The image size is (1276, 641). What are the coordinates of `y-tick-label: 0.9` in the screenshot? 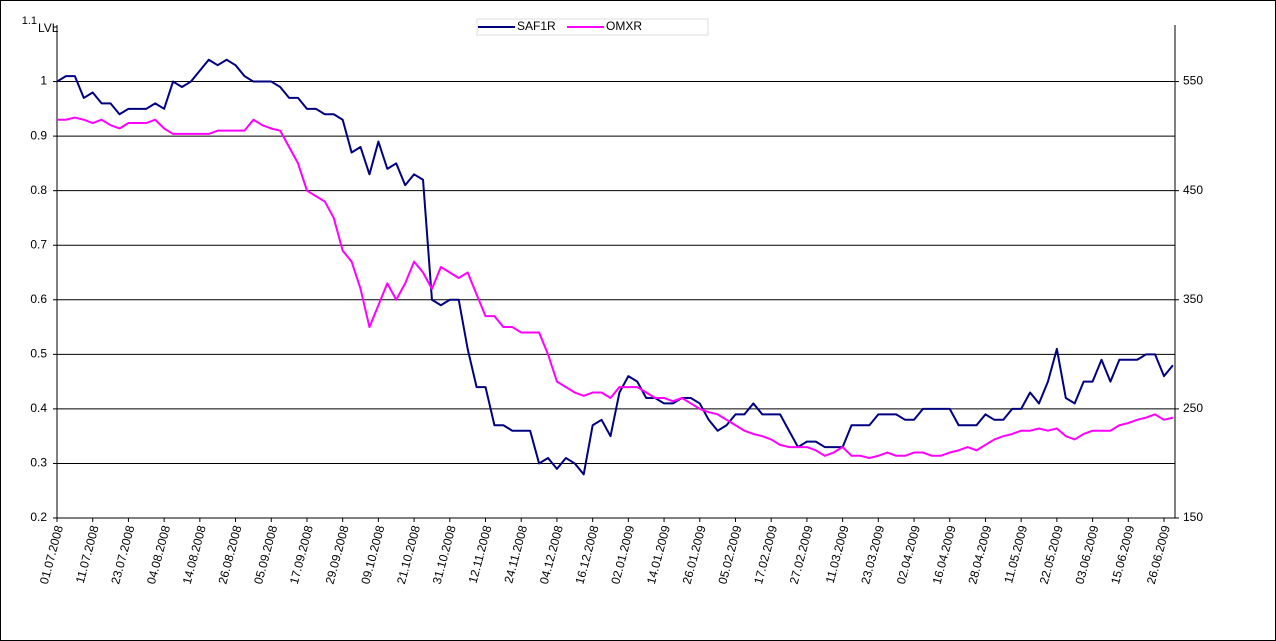 It's located at (38, 135).